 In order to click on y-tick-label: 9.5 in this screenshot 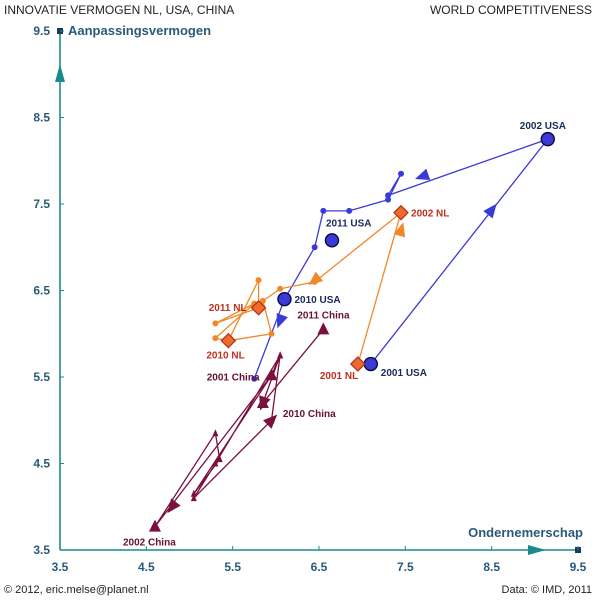, I will do `click(41, 31)`.